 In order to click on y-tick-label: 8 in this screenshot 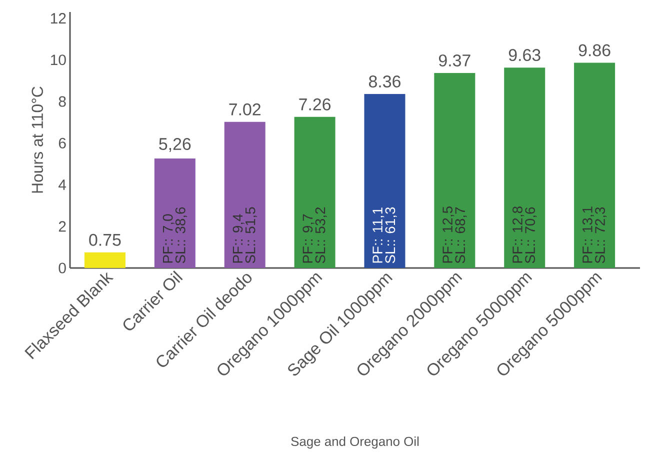, I will do `click(62, 101)`.